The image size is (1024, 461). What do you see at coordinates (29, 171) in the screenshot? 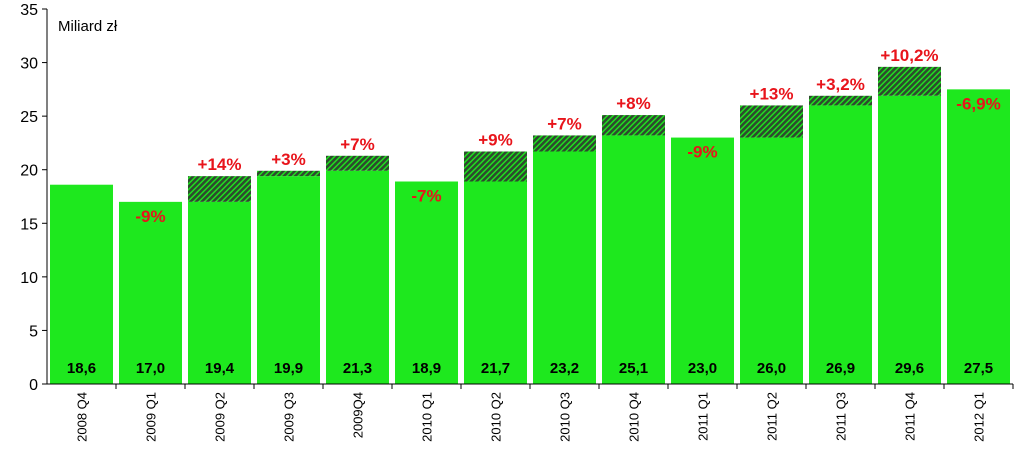
I see `y-tick-label: 20` at bounding box center [29, 171].